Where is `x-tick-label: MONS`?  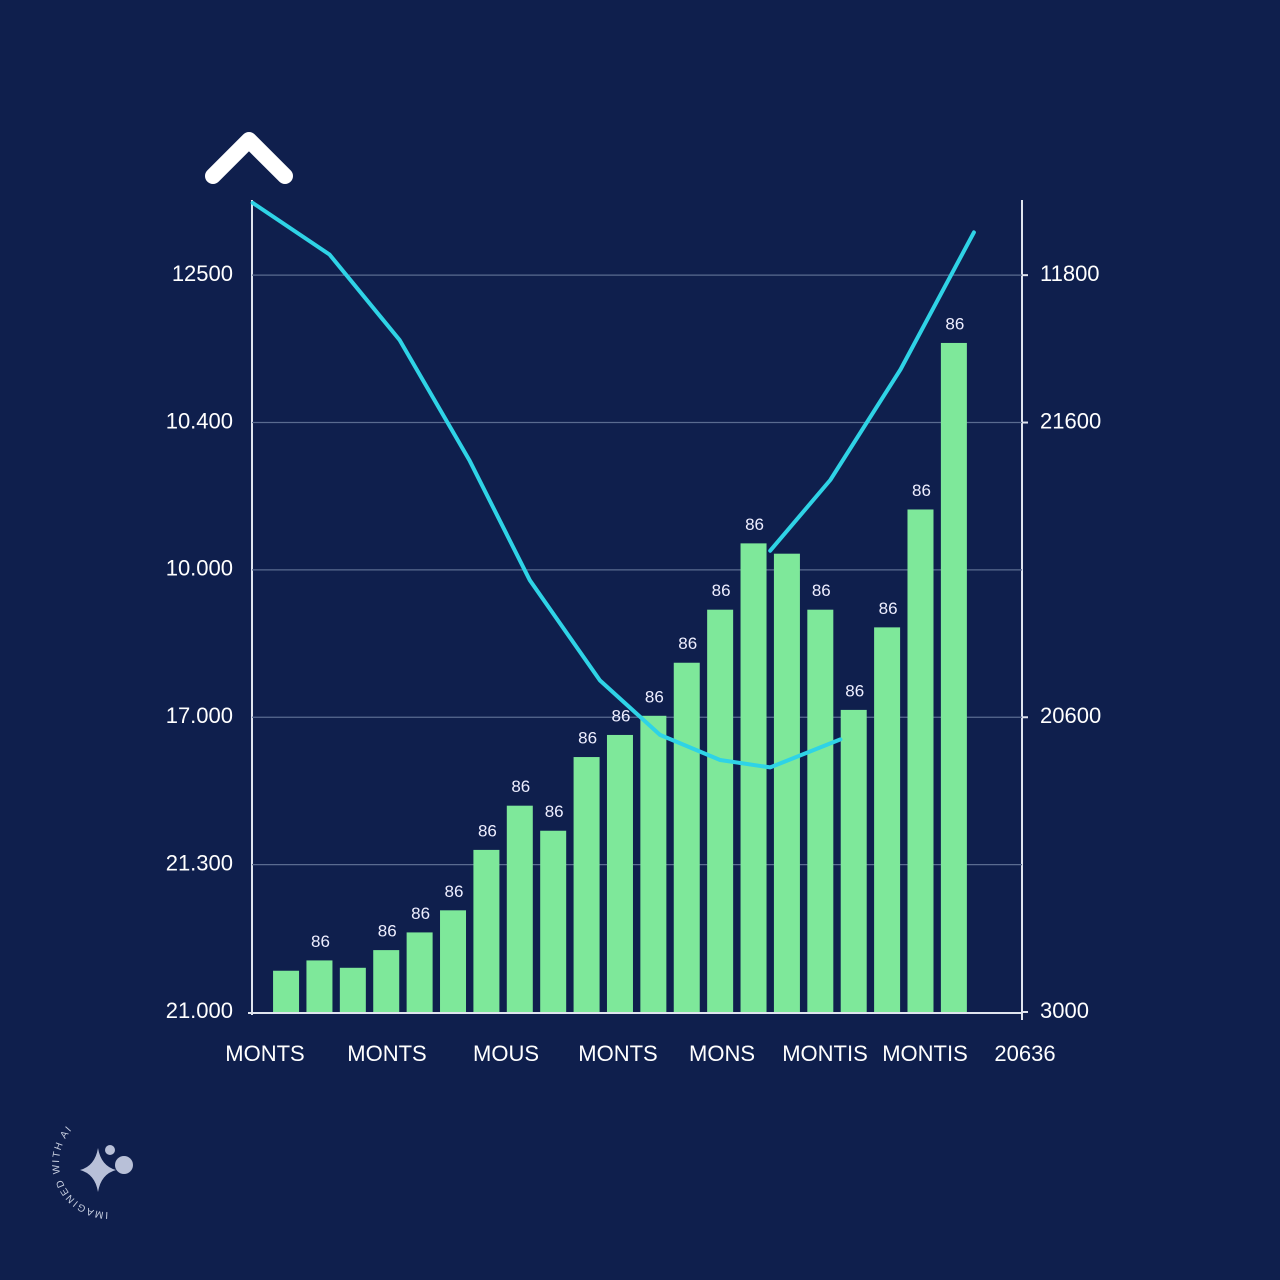 x-tick-label: MONS is located at coordinates (722, 1053).